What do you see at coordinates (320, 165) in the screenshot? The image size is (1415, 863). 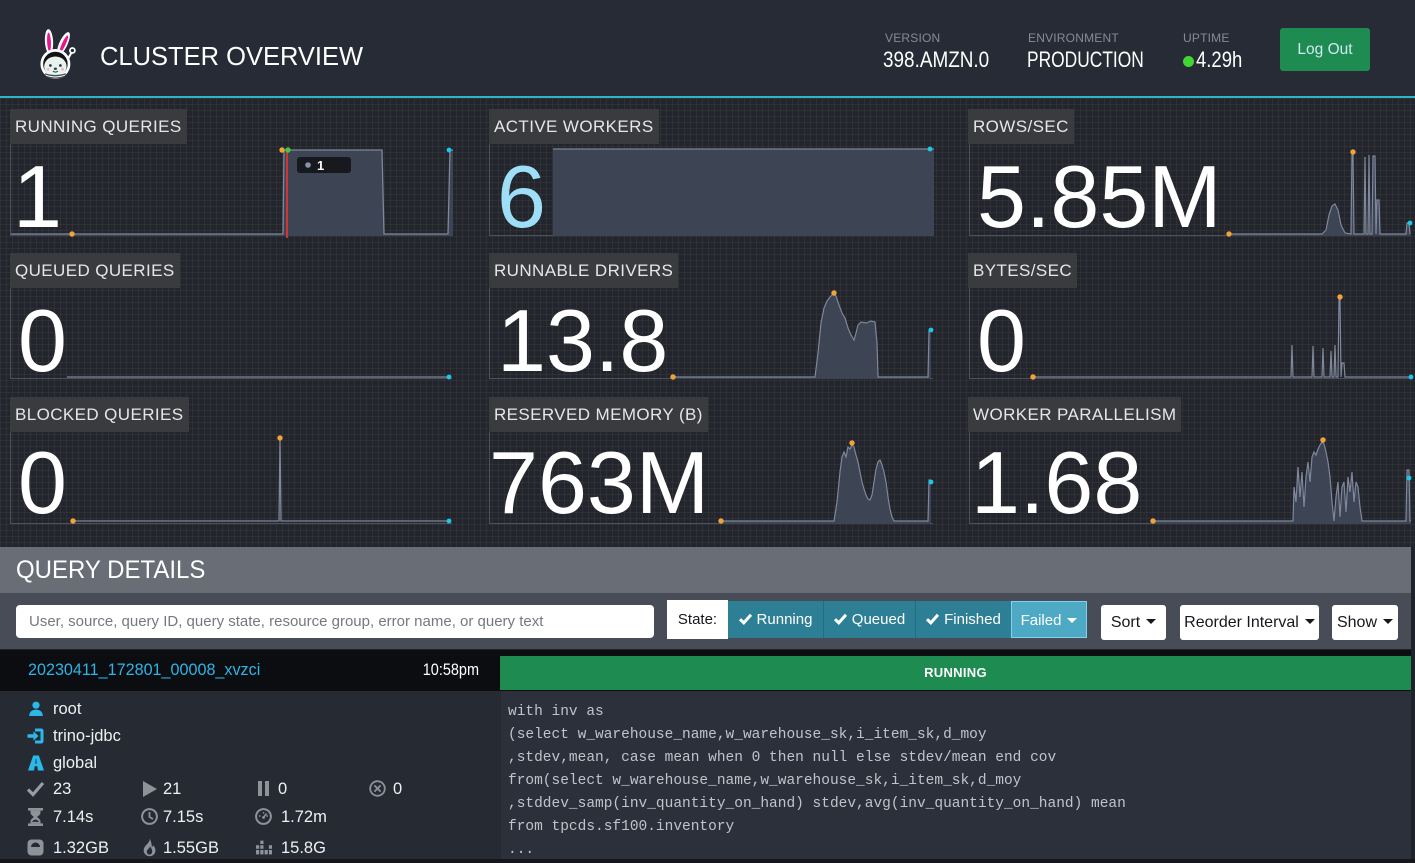 I see `svg-text: 1` at bounding box center [320, 165].